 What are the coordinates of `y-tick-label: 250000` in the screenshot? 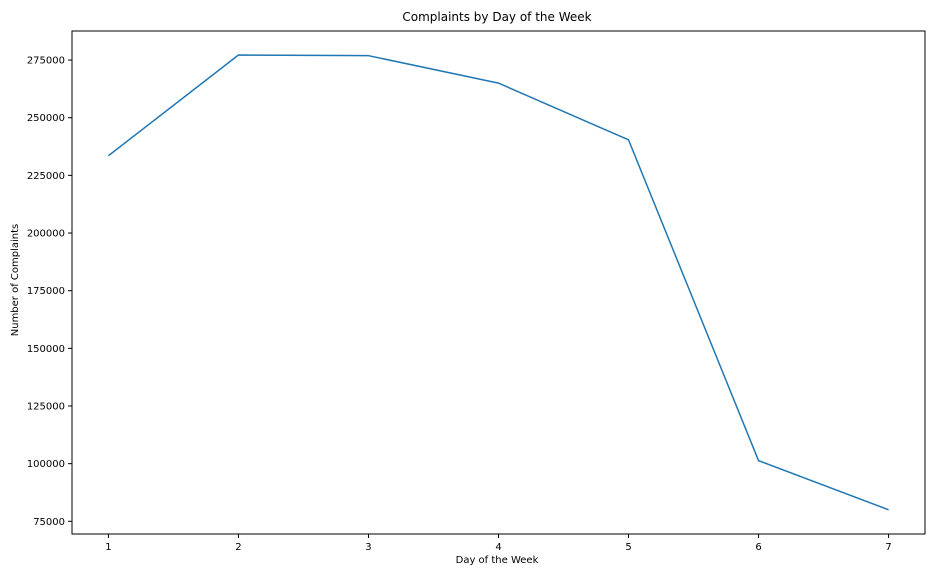 It's located at (46, 118).